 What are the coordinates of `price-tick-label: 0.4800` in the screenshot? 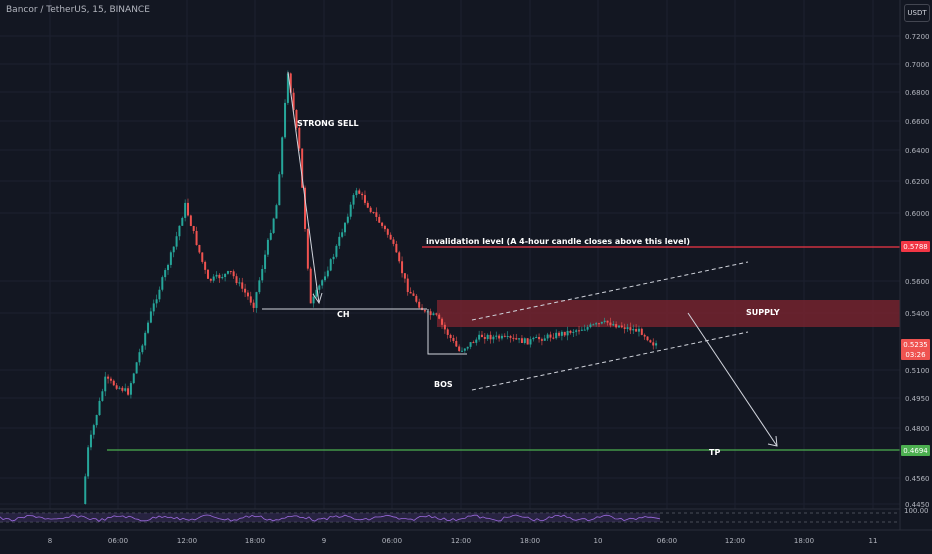 It's located at (917, 429).